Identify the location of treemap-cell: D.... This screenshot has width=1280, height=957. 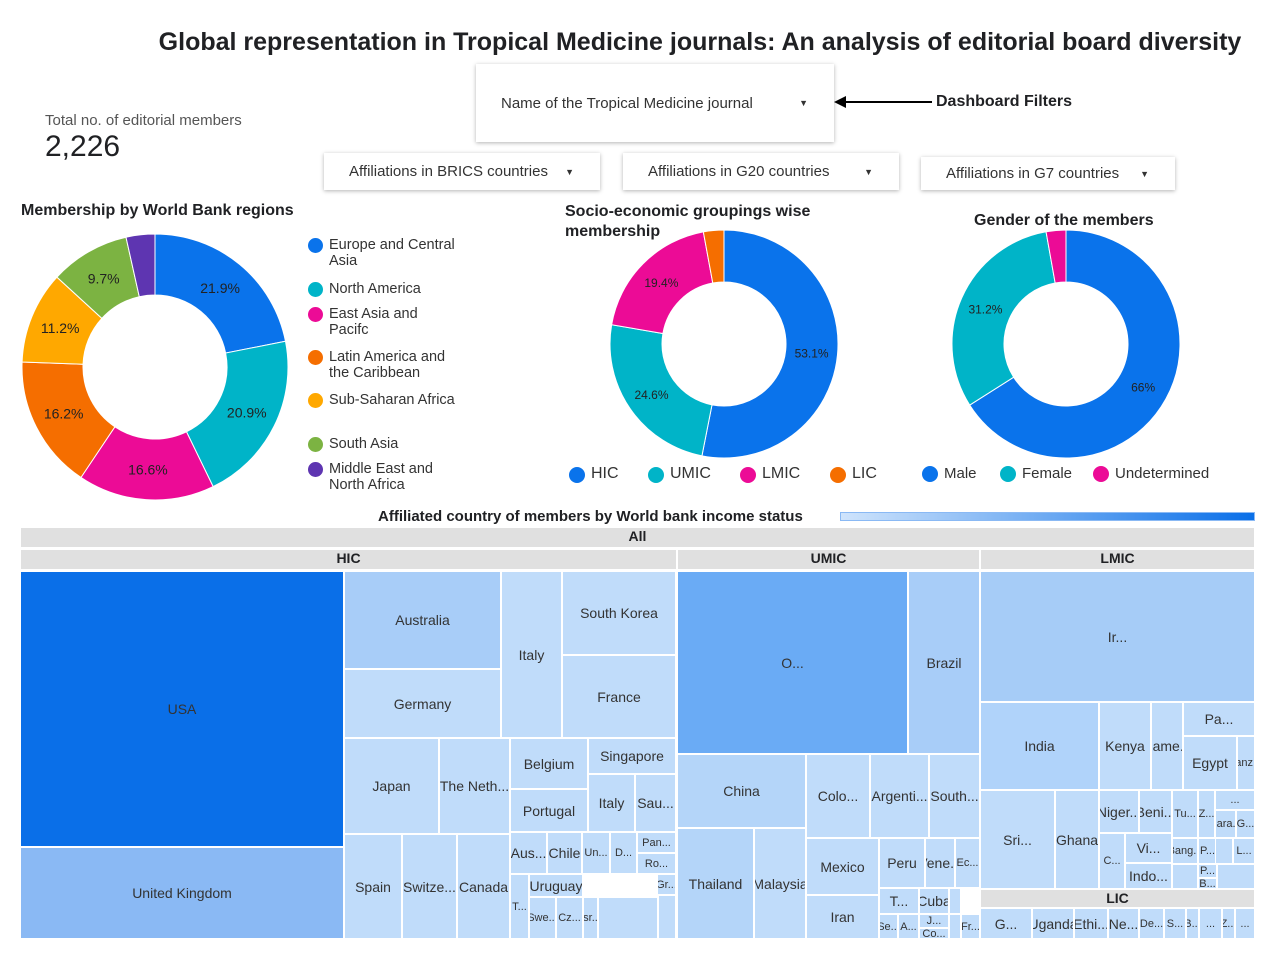
(623, 853).